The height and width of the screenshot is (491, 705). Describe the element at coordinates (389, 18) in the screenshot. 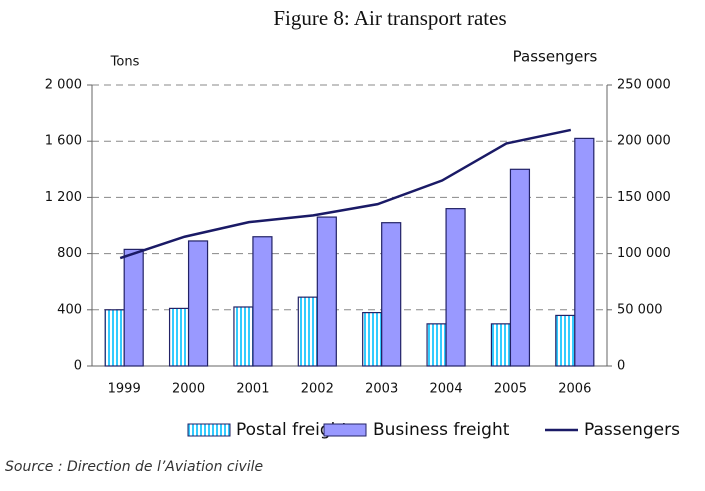

I see `chart-title: Figure 8: Air transport rates` at that location.